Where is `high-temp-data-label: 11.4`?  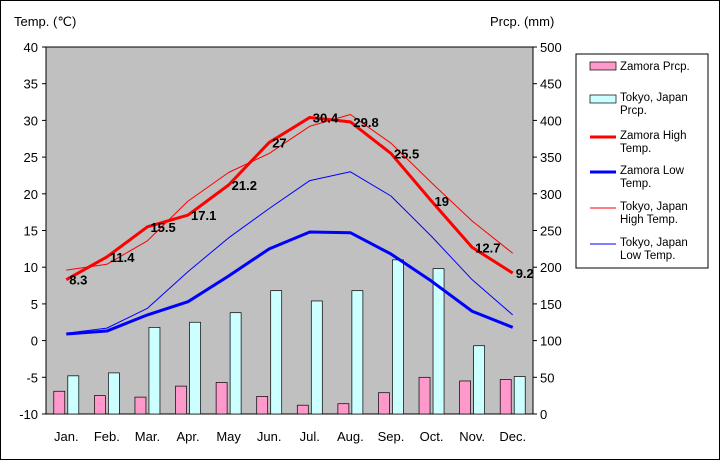 high-temp-data-label: 11.4 is located at coordinates (122, 257).